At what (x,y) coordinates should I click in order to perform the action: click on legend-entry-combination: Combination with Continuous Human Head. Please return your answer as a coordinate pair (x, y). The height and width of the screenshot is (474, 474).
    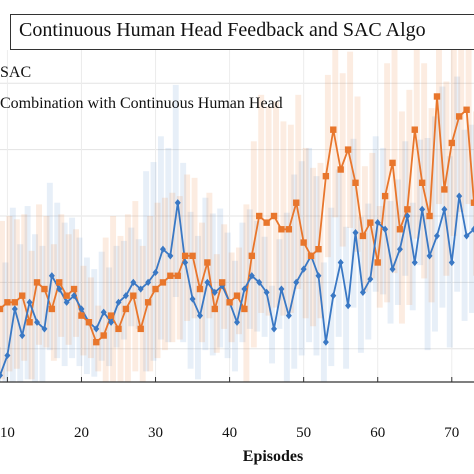
    Looking at the image, I should click on (141, 103).